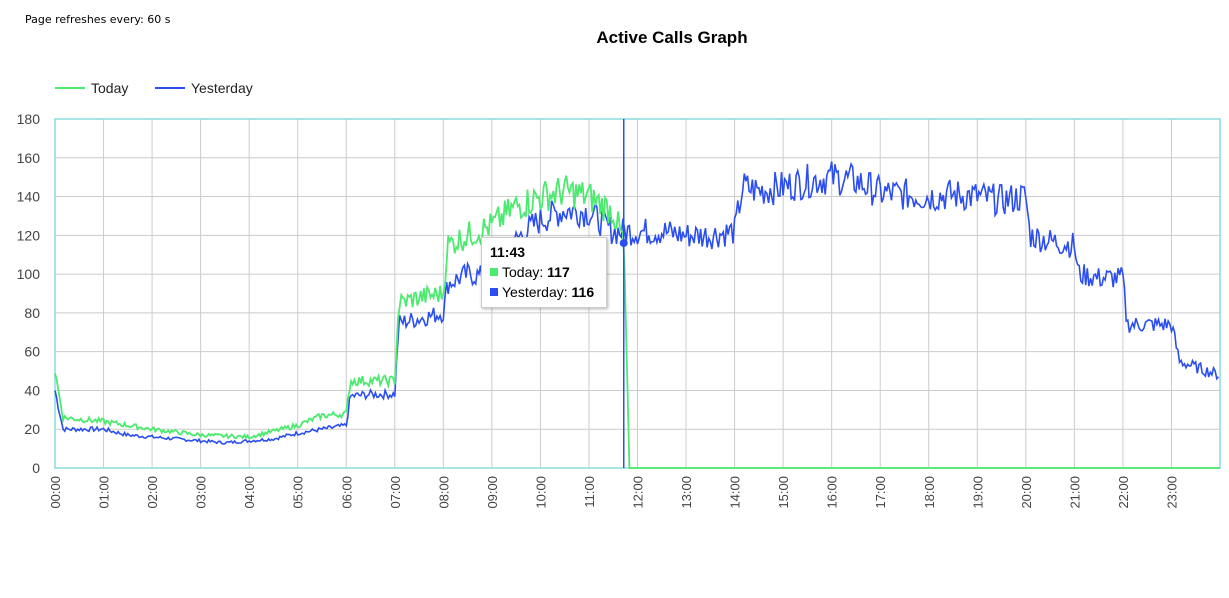 The height and width of the screenshot is (598, 1229). What do you see at coordinates (977, 492) in the screenshot?
I see `x-tick-label: 19:00` at bounding box center [977, 492].